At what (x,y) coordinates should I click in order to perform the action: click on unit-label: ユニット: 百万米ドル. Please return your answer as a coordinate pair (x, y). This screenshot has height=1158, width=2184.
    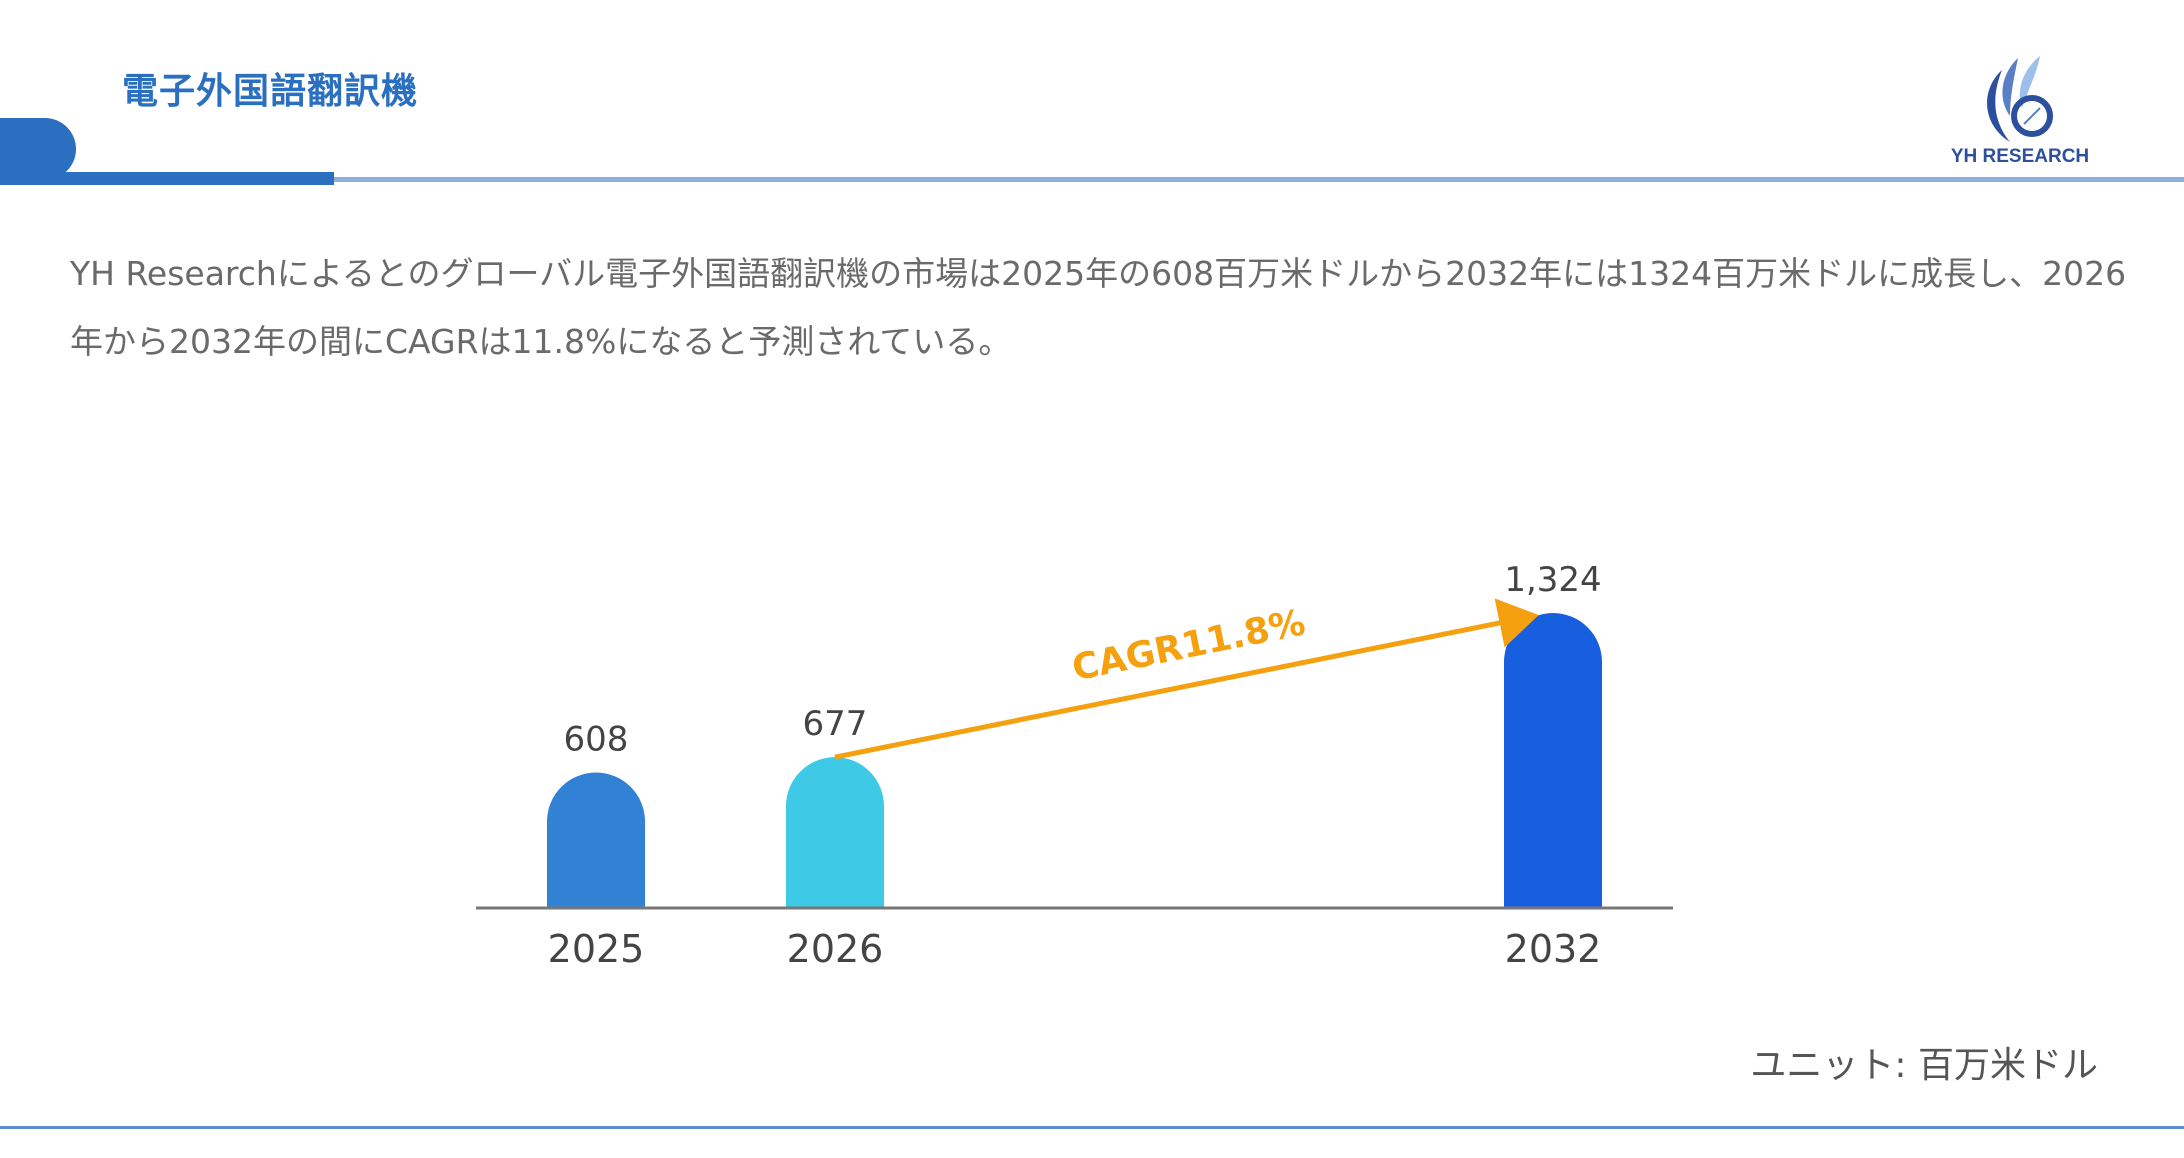
    Looking at the image, I should click on (1924, 1065).